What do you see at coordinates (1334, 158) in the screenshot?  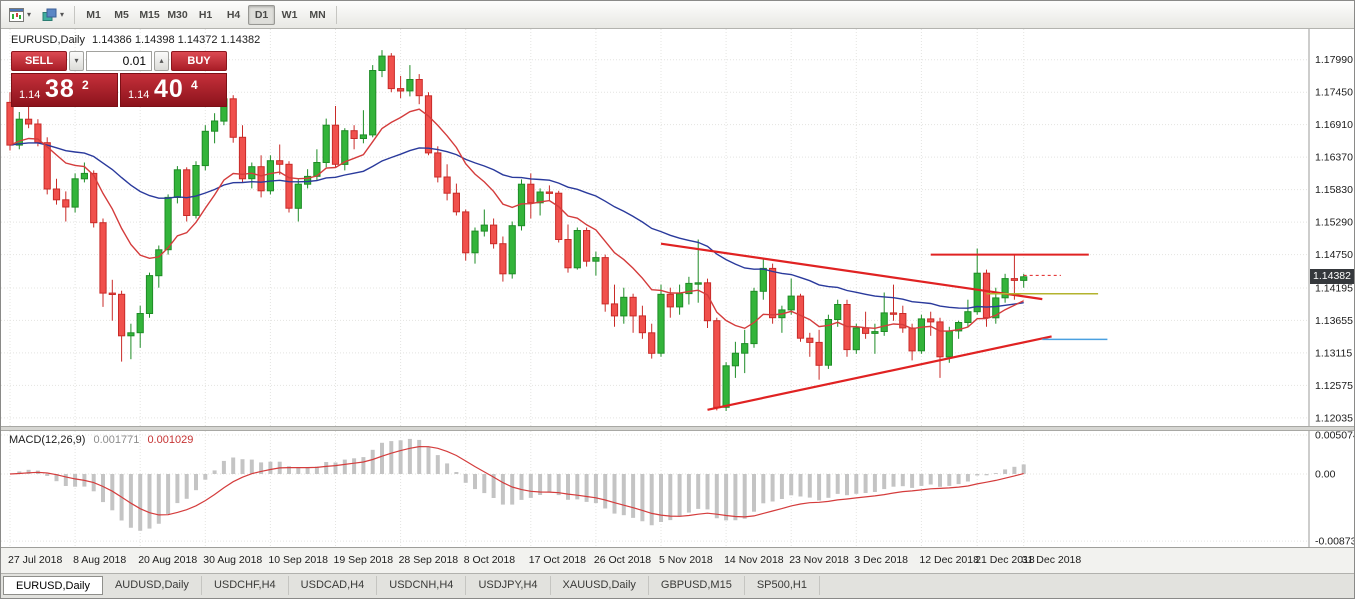 I see `svg-text: 1.16370` at bounding box center [1334, 158].